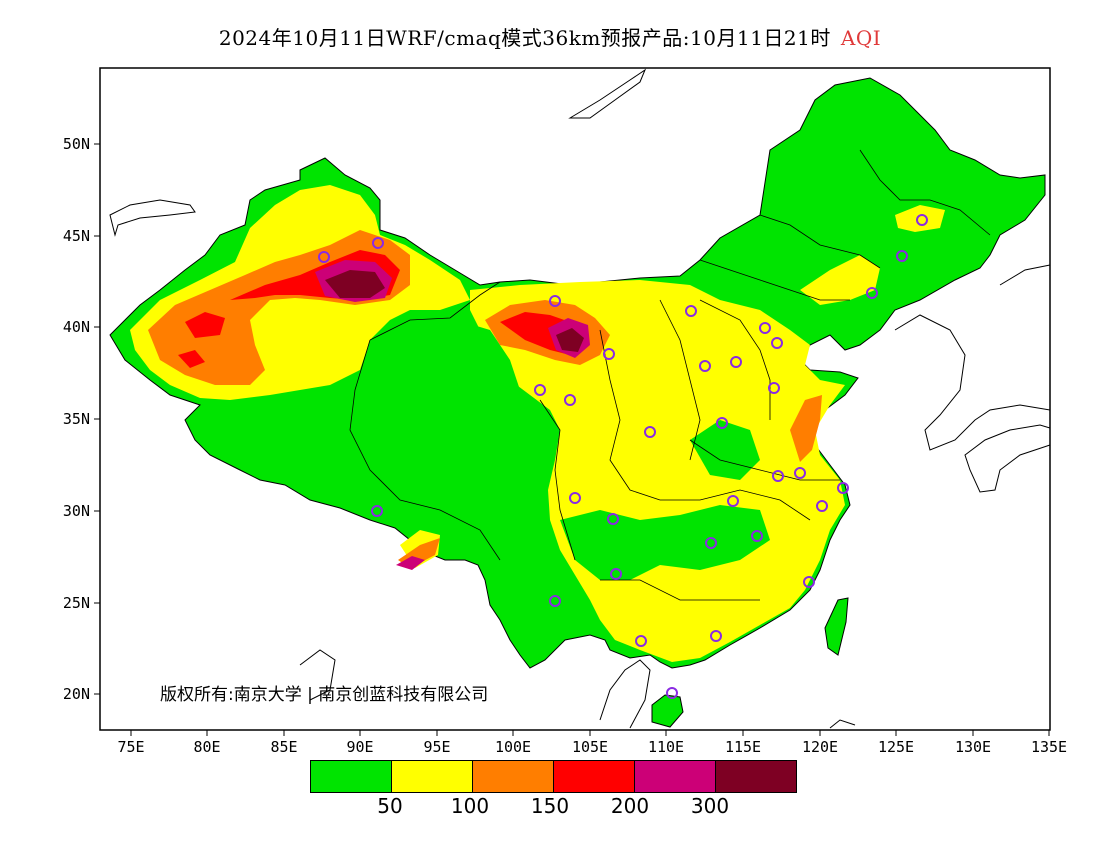 Image resolution: width=1100 pixels, height=850 pixels. Describe the element at coordinates (540, 390) in the screenshot. I see `station-xining` at that location.